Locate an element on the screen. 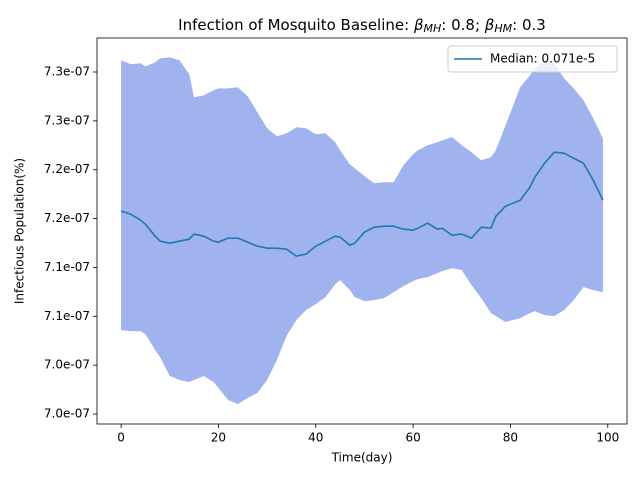 The image size is (640, 480). x-tick-label: 60 is located at coordinates (412, 438).